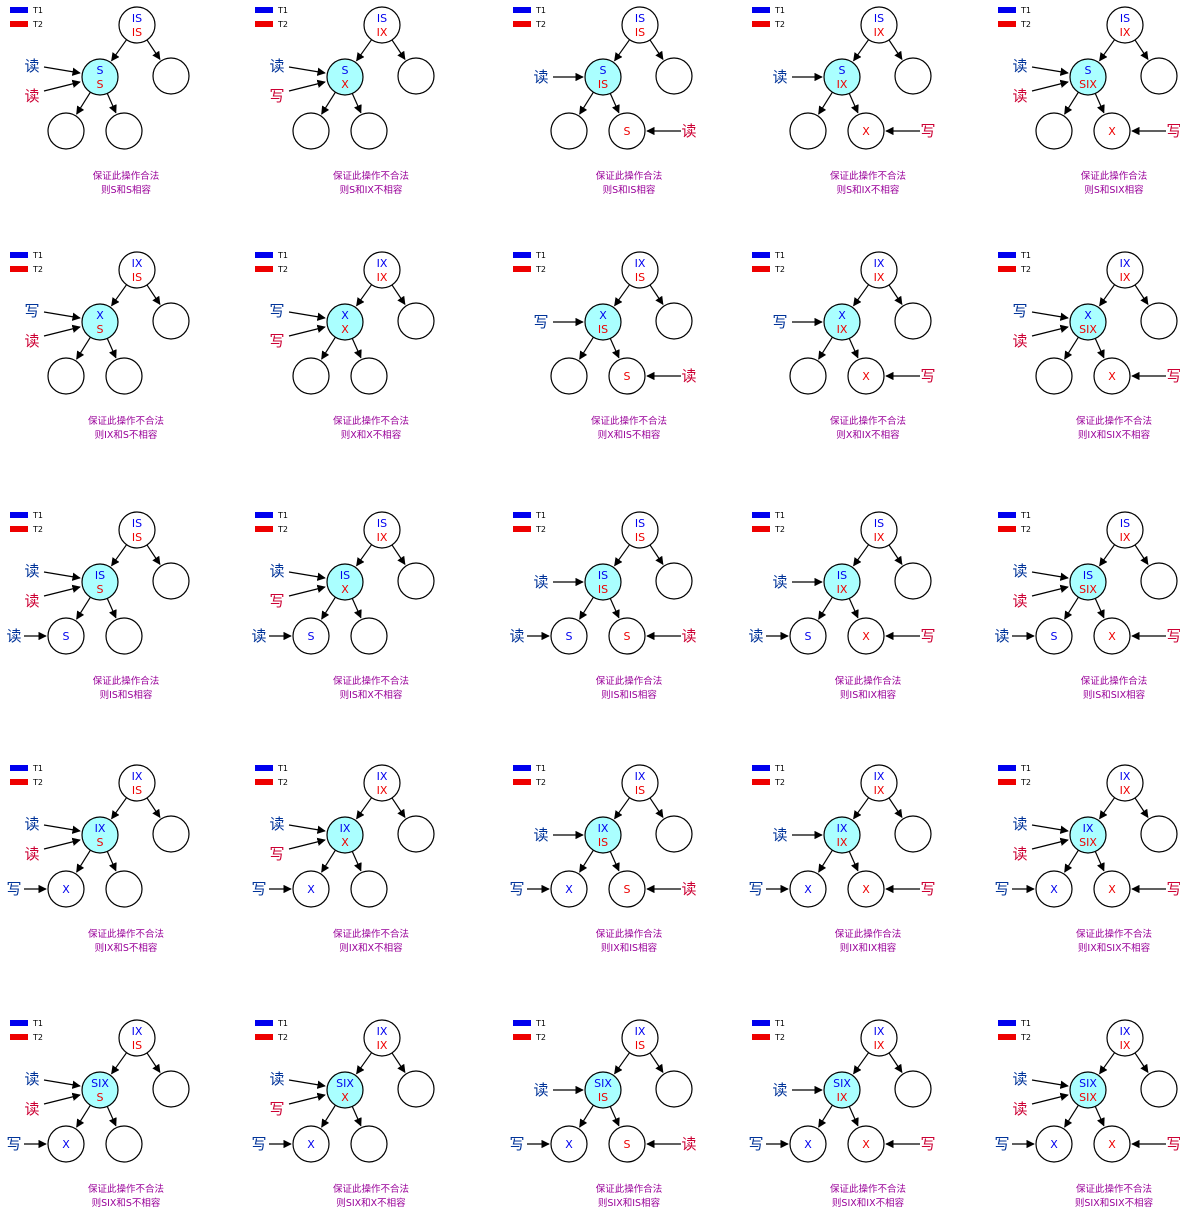 This screenshot has width=1180, height=1220. What do you see at coordinates (137, 523) in the screenshot?
I see `root-lock-t1: IS` at bounding box center [137, 523].